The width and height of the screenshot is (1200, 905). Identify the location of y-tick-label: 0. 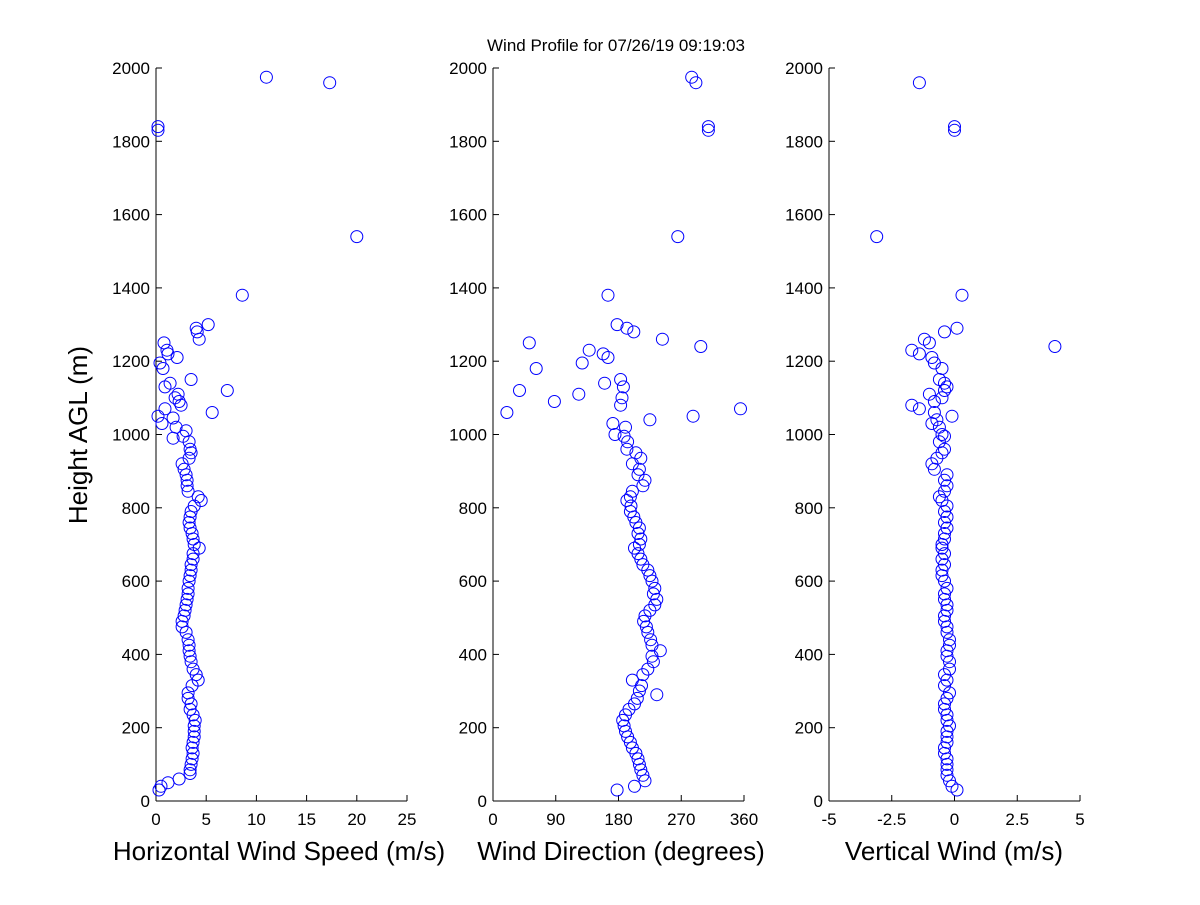
(818, 801).